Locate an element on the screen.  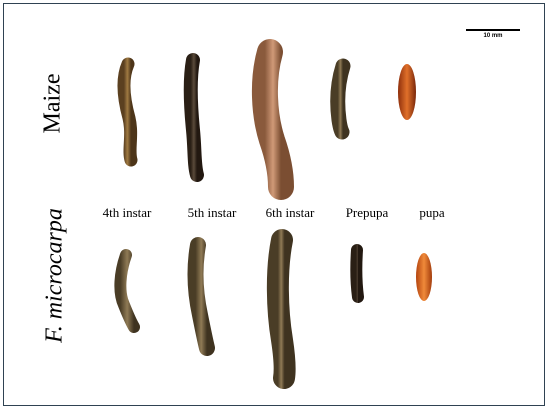
prepupa-fm is located at coordinates (357, 273).